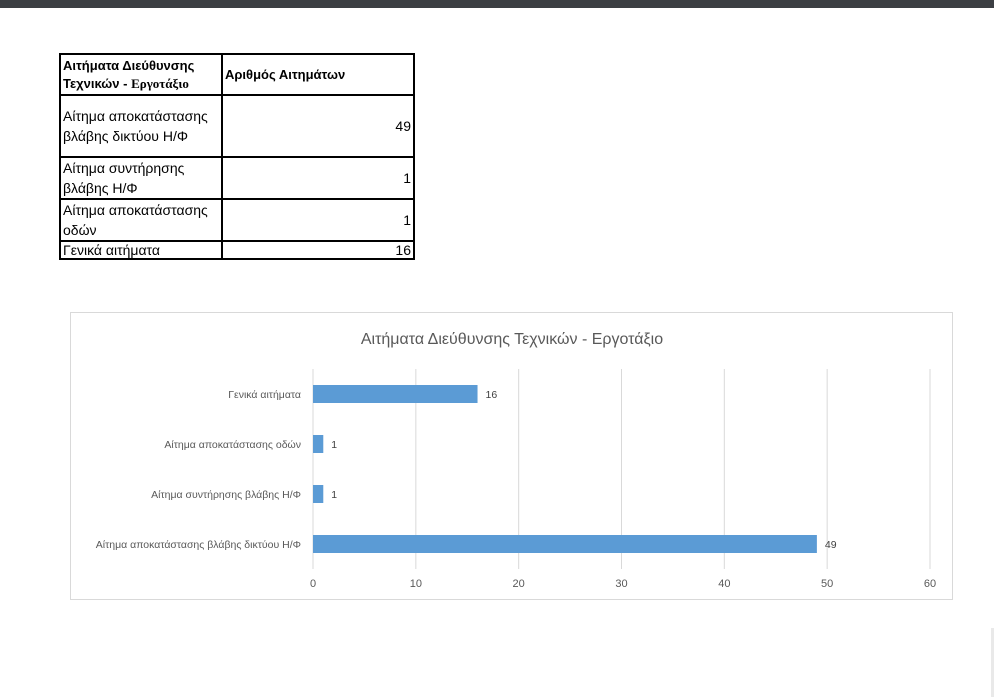  I want to click on x-tick-label: 50, so click(827, 584).